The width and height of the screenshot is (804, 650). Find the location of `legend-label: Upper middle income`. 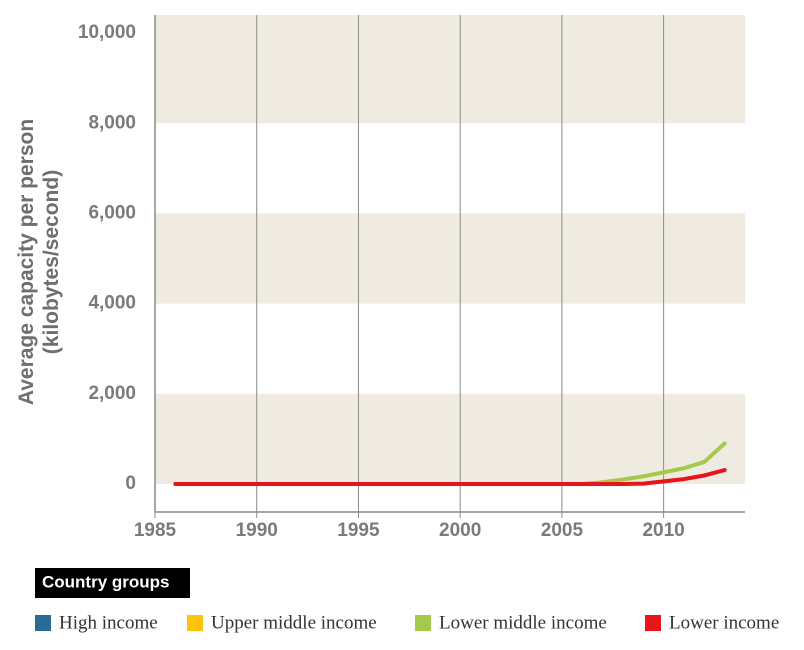

legend-label: Upper middle income is located at coordinates (294, 622).